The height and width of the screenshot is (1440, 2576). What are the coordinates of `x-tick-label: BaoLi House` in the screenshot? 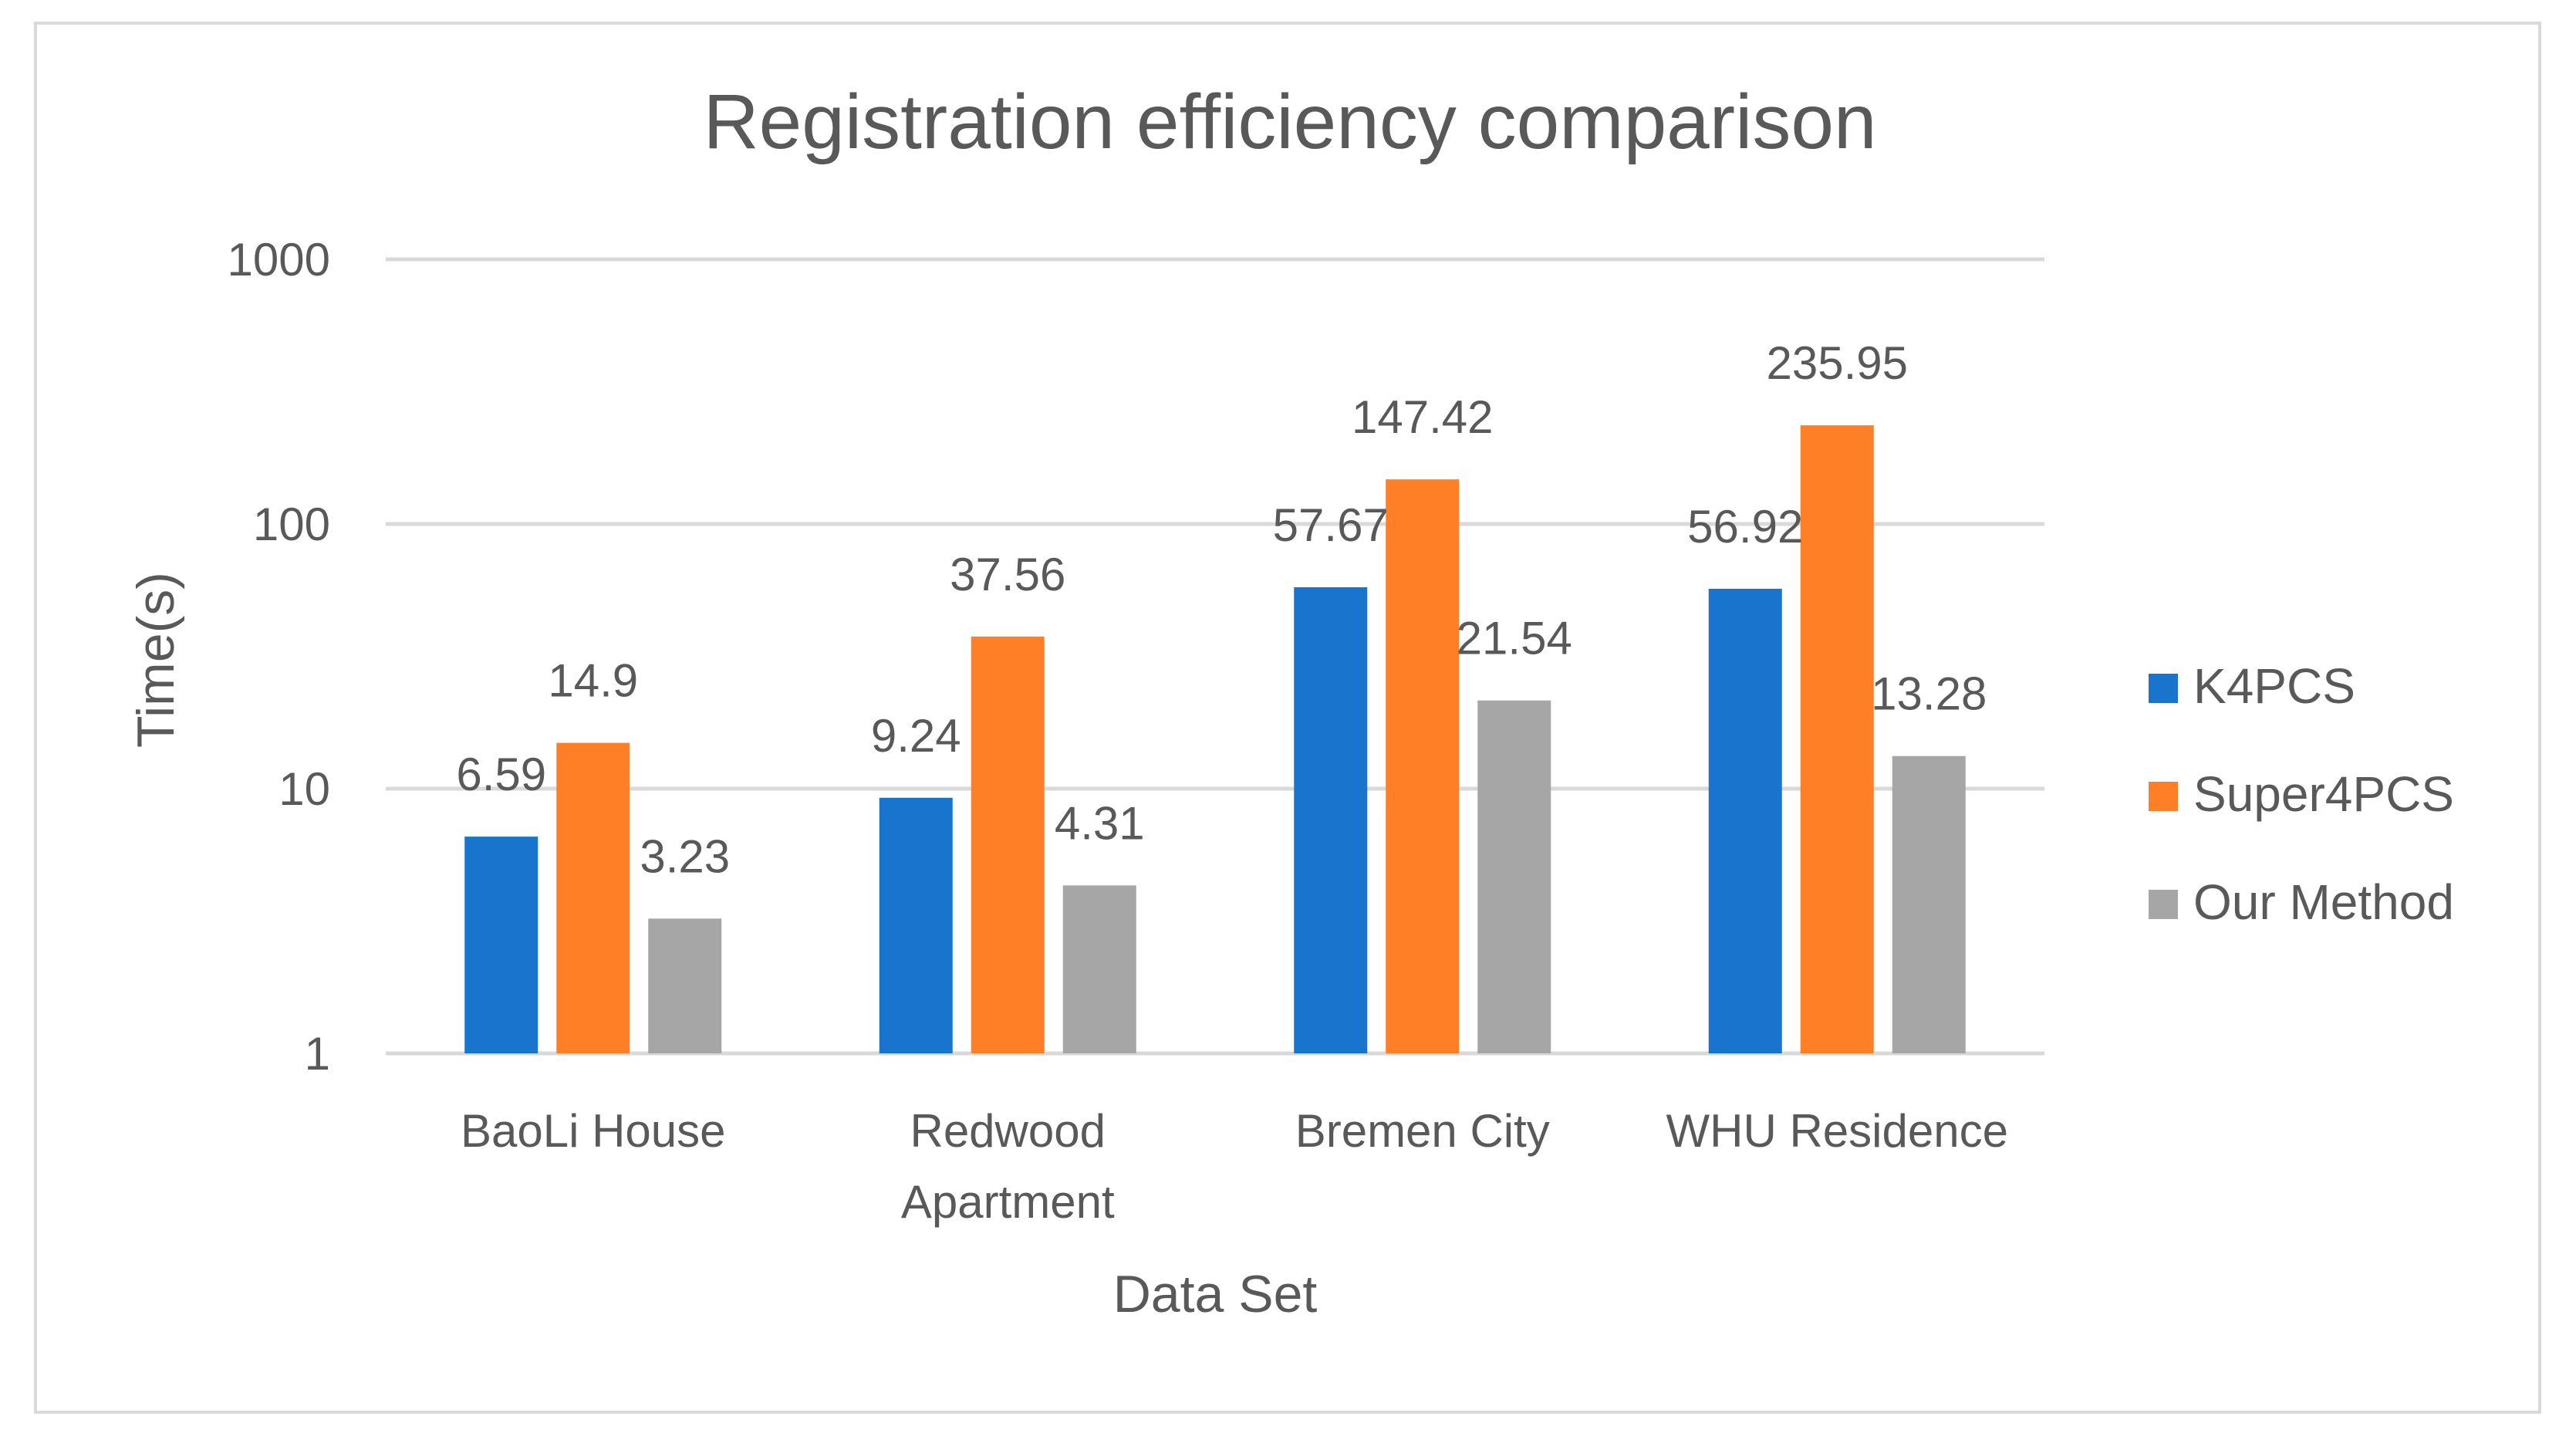 It's located at (593, 1131).